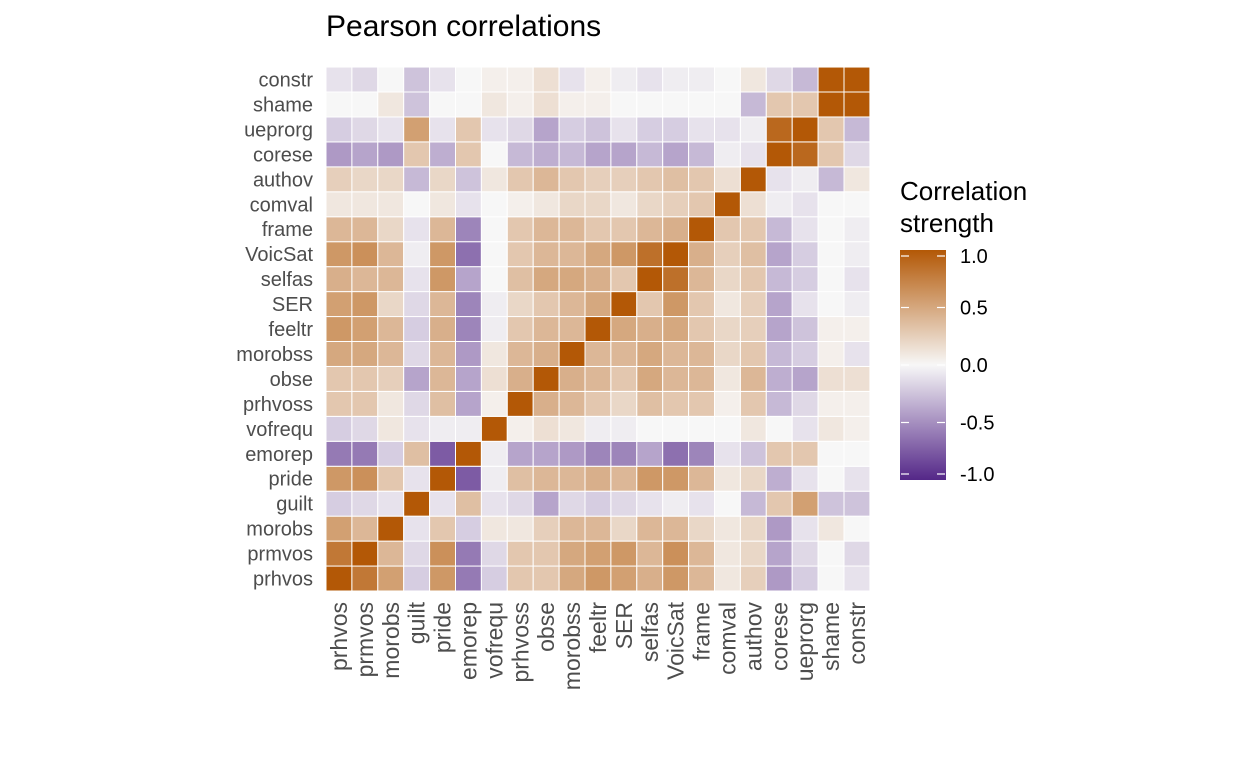 Image resolution: width=1248 pixels, height=768 pixels. I want to click on heatmap-cell-pride-pride, so click(443, 478).